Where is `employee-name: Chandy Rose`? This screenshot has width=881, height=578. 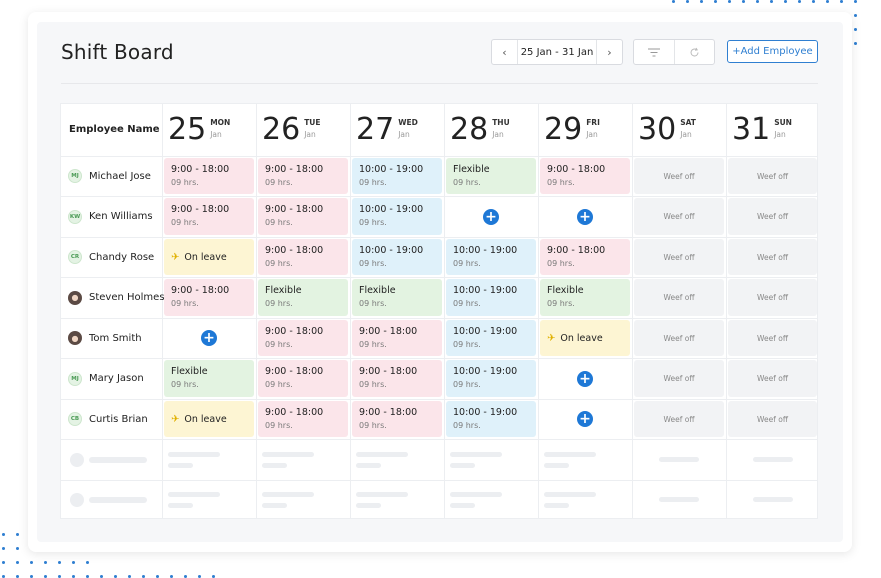 employee-name: Chandy Rose is located at coordinates (122, 257).